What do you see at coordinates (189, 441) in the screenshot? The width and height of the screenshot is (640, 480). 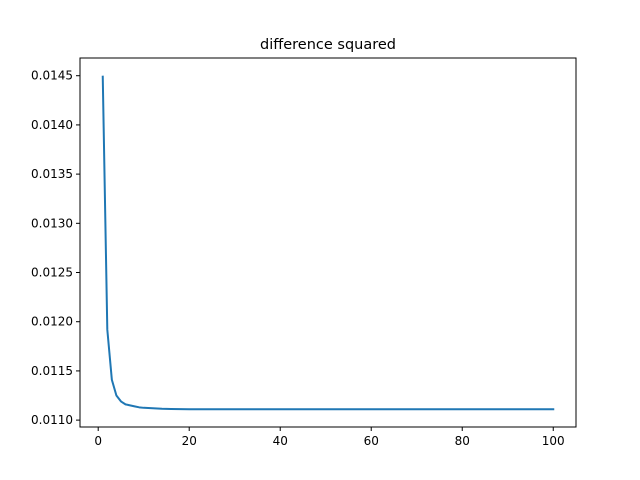 I see `x-tick-label-1: 20` at bounding box center [189, 441].